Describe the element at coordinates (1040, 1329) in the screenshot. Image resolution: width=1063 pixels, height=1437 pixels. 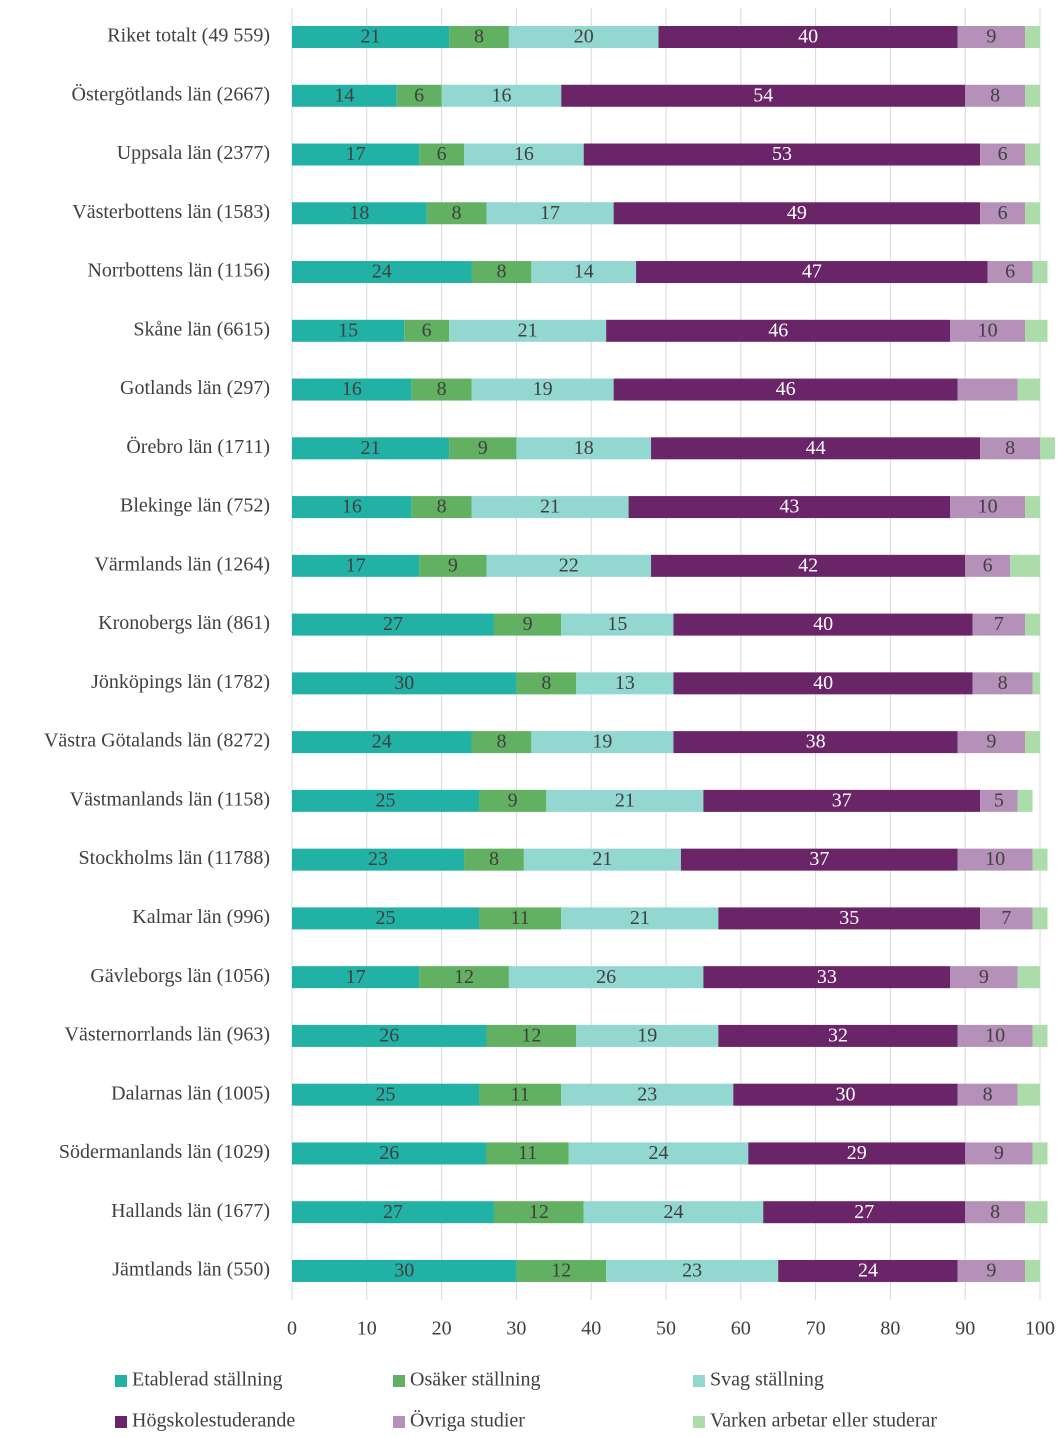
I see `x-tick-label: 100` at that location.